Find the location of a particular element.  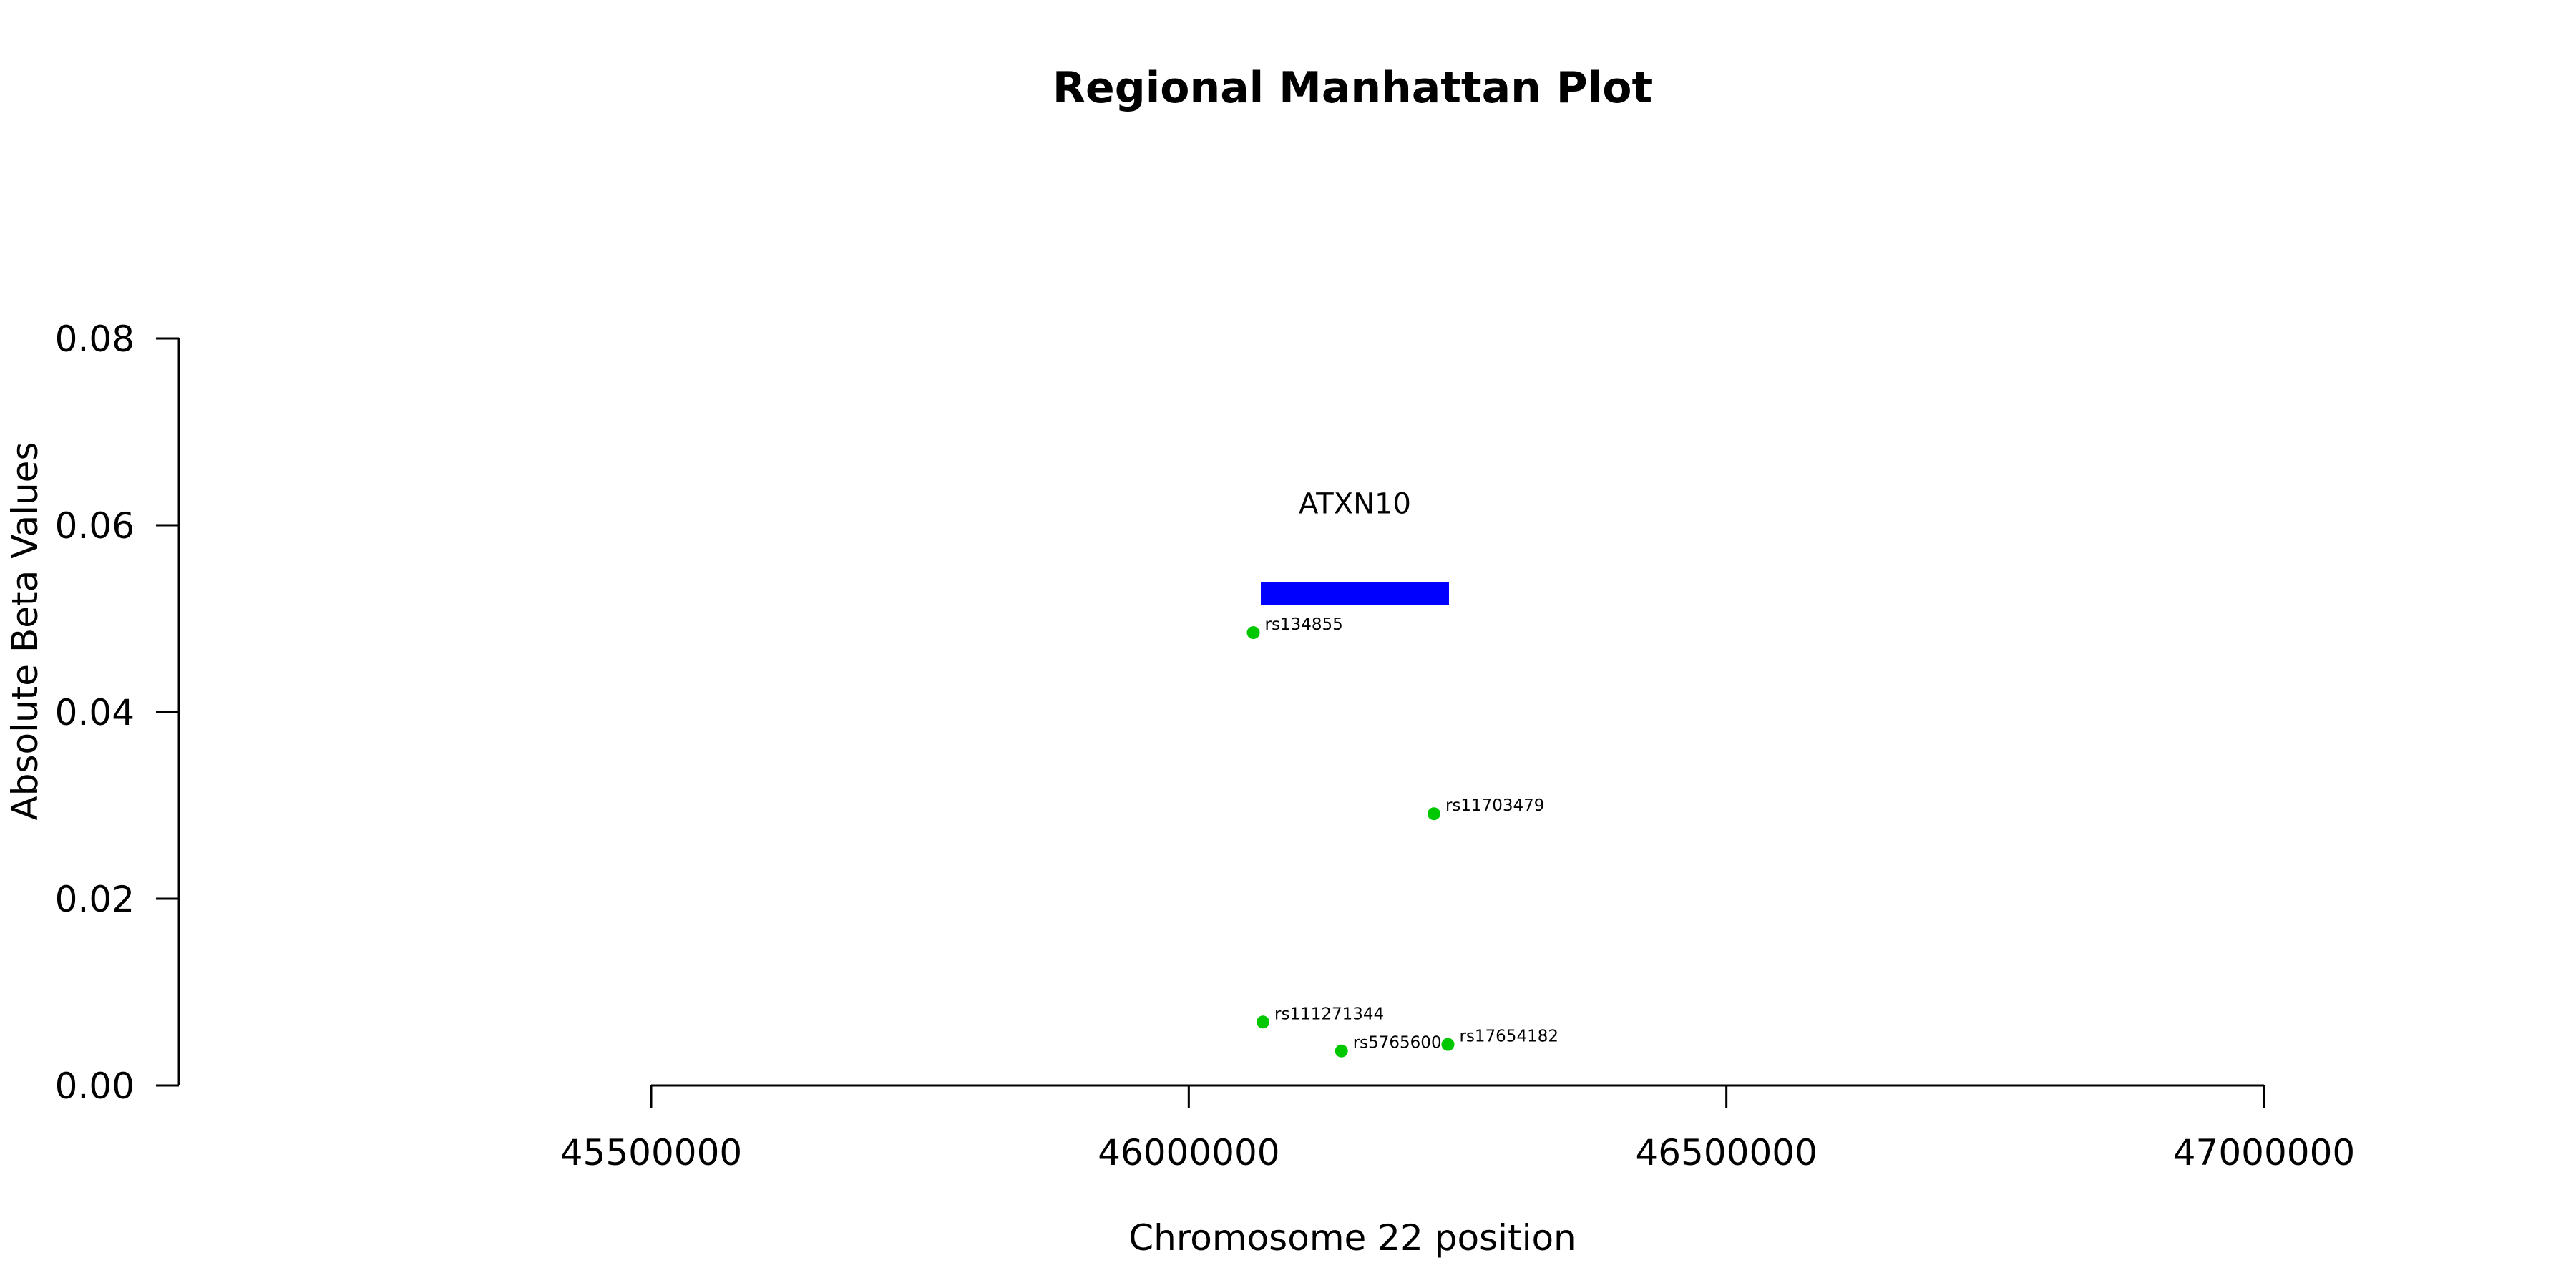

x-tick-label: 46500000 is located at coordinates (1726, 1153).